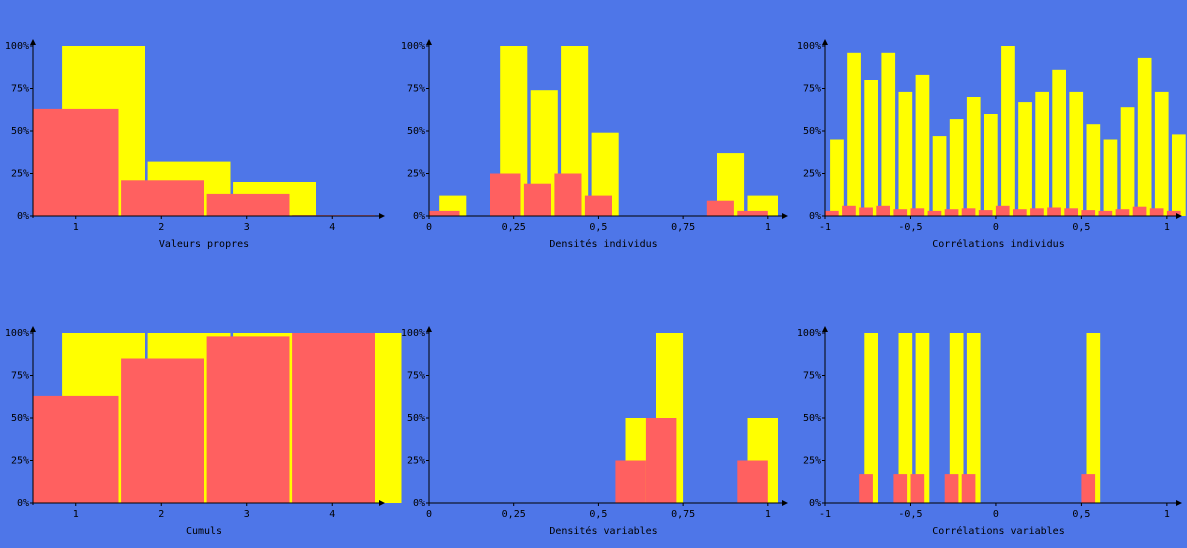 The height and width of the screenshot is (548, 1187). What do you see at coordinates (161, 514) in the screenshot?
I see `x-tick-label: 2` at bounding box center [161, 514].